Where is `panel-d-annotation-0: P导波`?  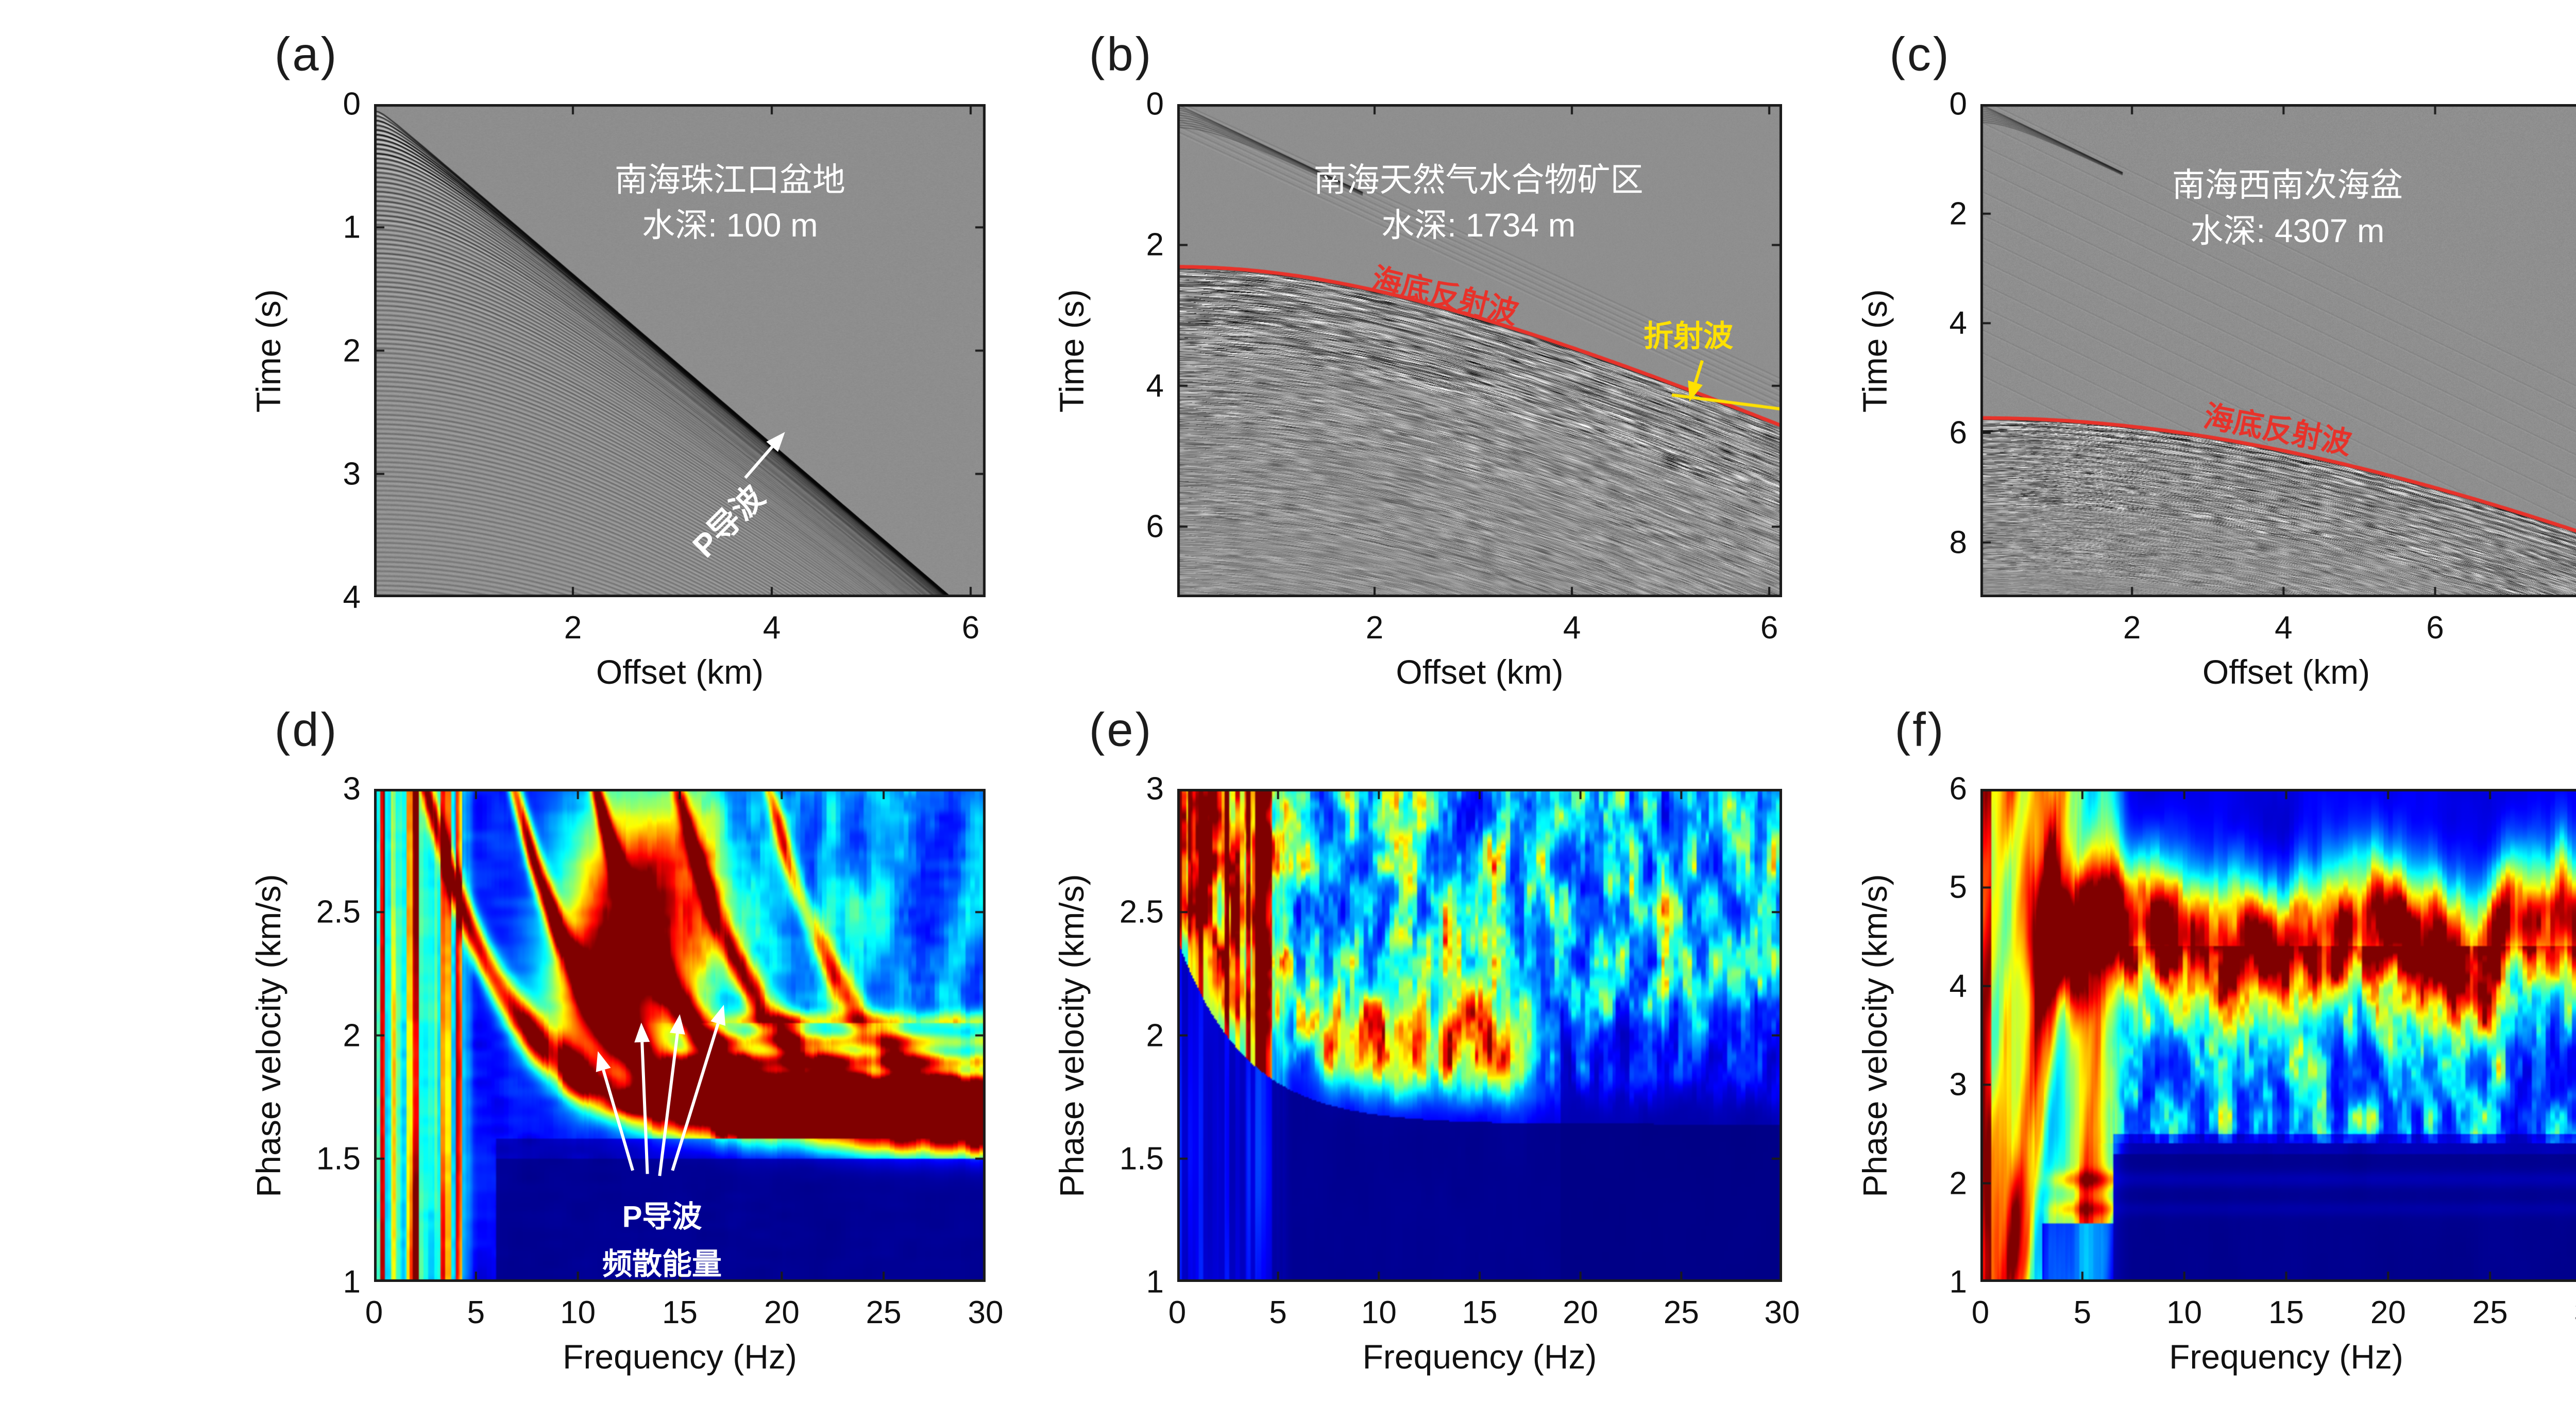 panel-d-annotation-0: P导波 is located at coordinates (662, 1217).